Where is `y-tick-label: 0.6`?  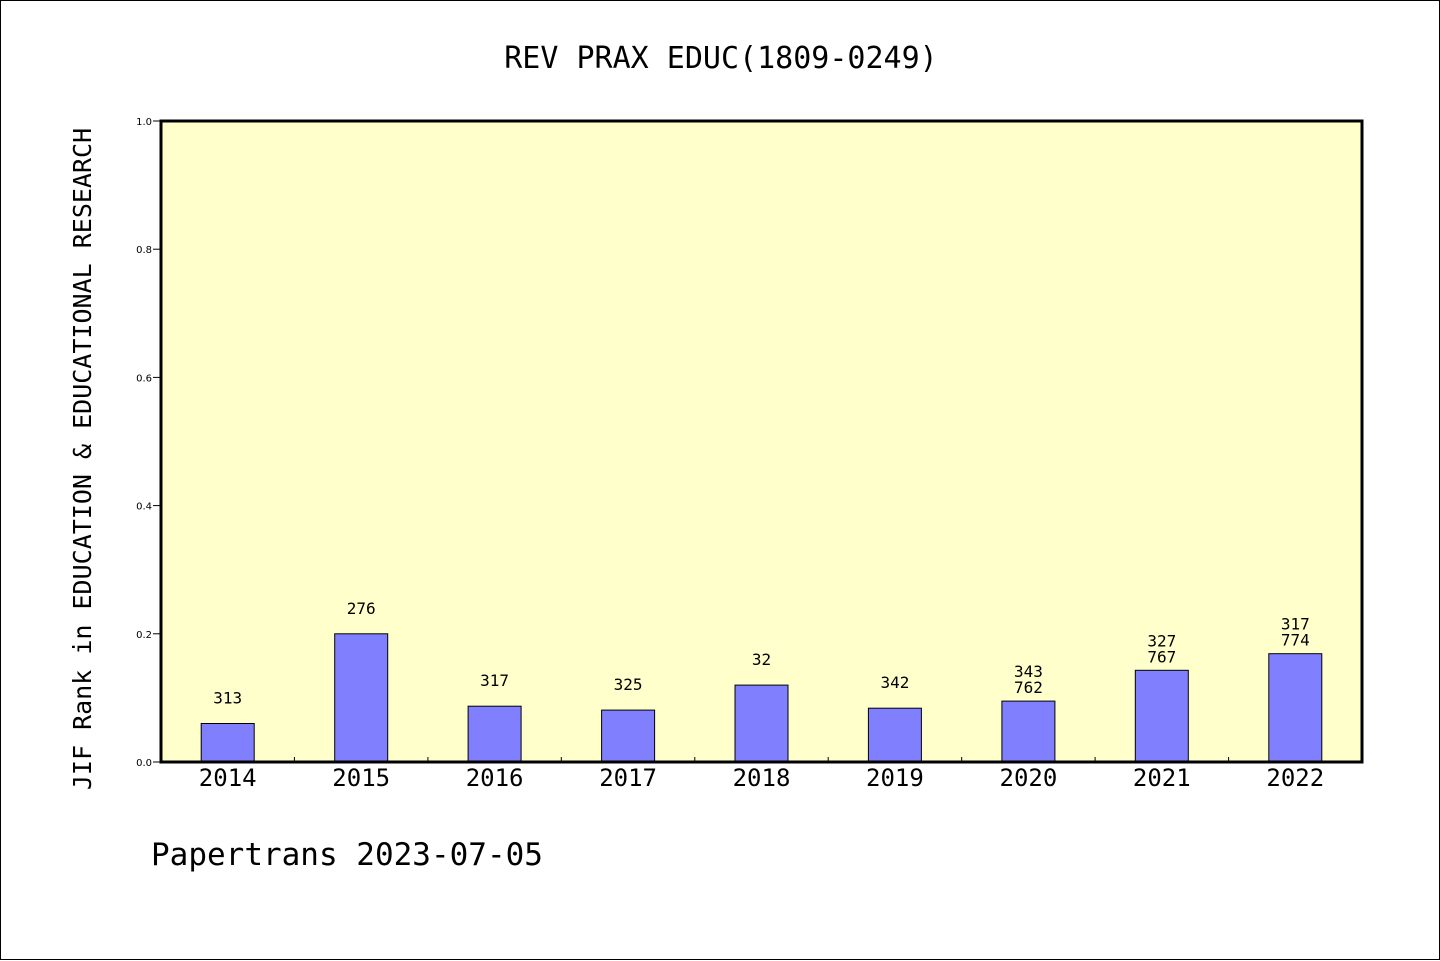 y-tick-label: 0.6 is located at coordinates (144, 378).